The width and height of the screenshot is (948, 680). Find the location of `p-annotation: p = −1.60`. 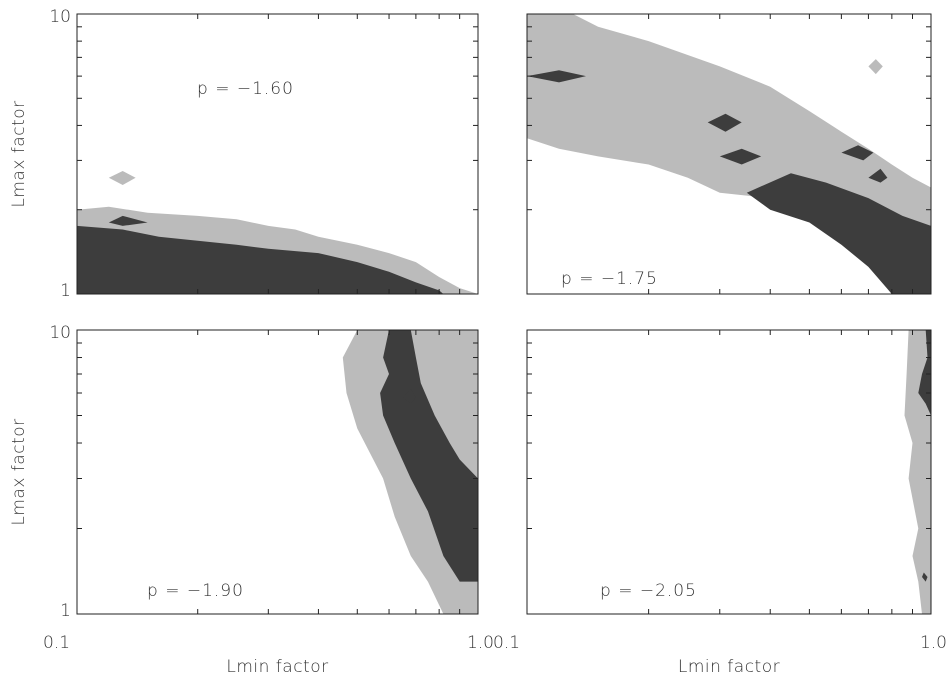

p-annotation: p = −1.60 is located at coordinates (245, 89).